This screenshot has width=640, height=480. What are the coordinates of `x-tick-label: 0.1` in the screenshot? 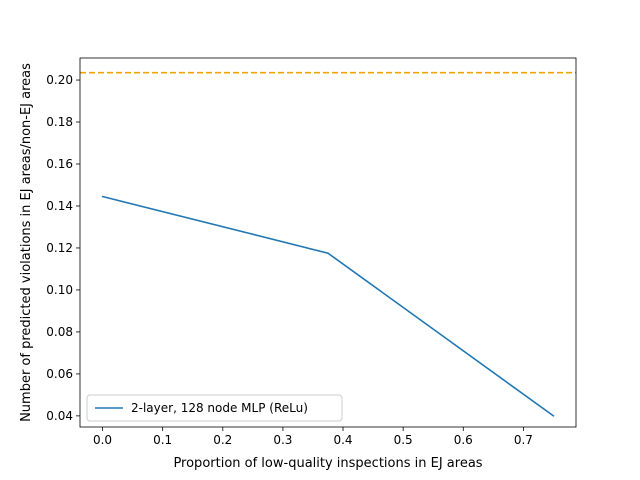 It's located at (162, 440).